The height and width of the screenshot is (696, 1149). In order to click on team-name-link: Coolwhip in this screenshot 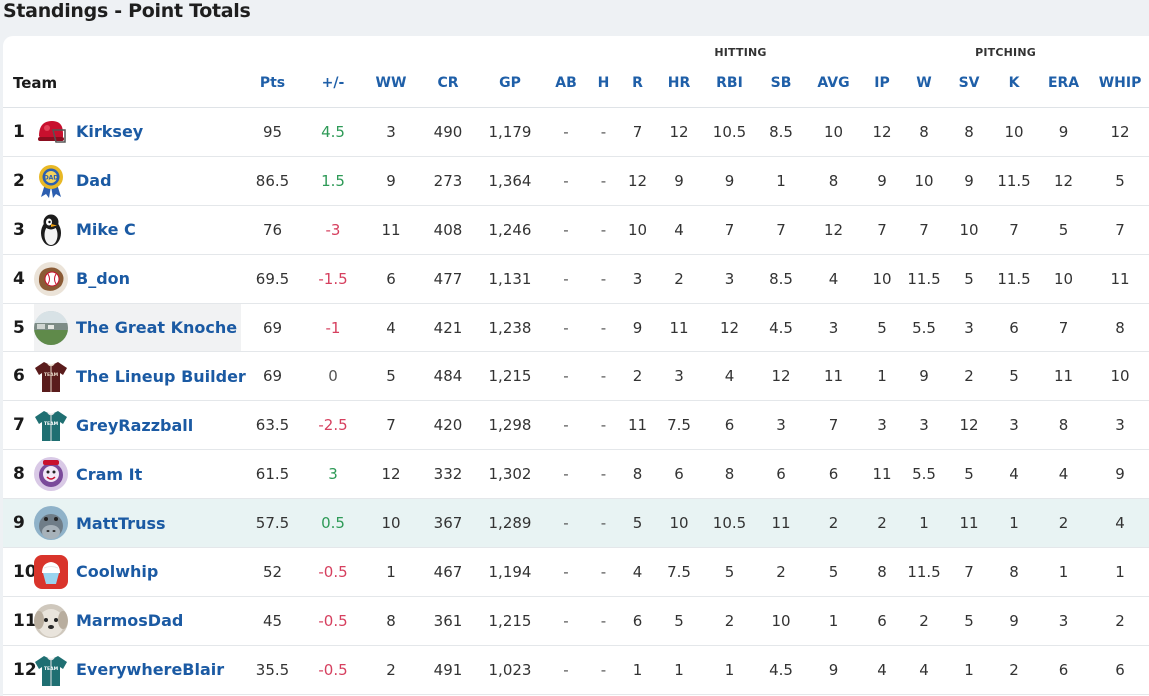, I will do `click(117, 572)`.